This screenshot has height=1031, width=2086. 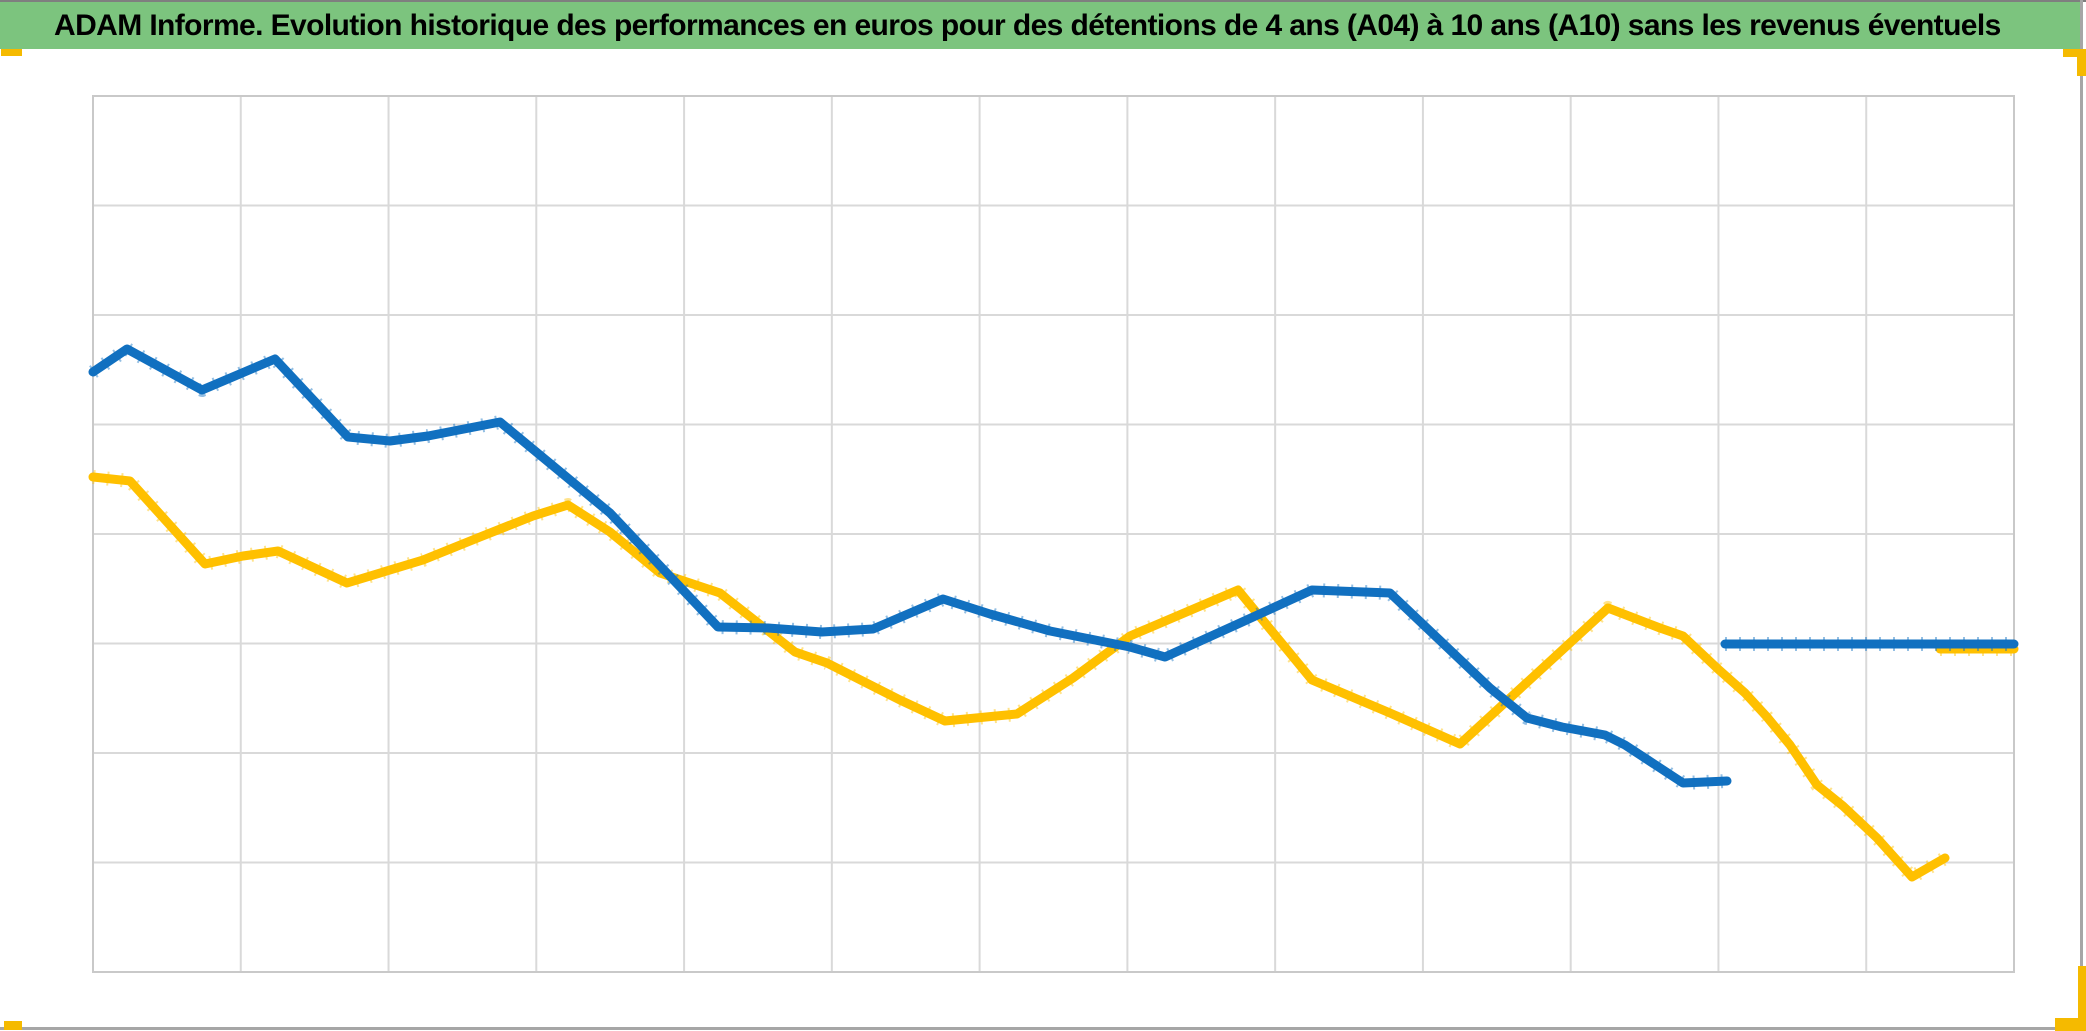 I want to click on selection-corner-top-left-icon, so click(x=11, y=52).